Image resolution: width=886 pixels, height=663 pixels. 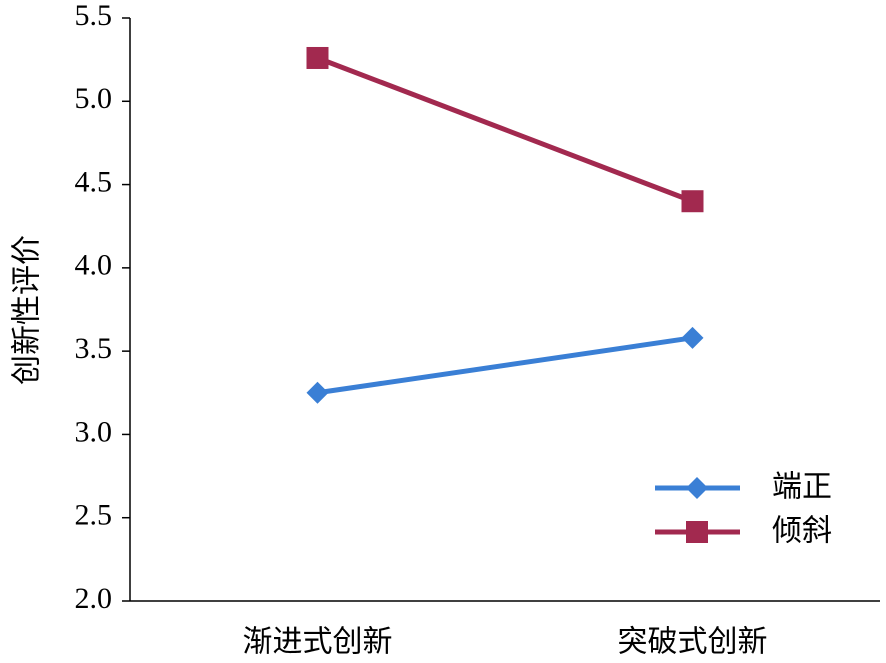 I want to click on legend-label: 端正, so click(x=802, y=487).